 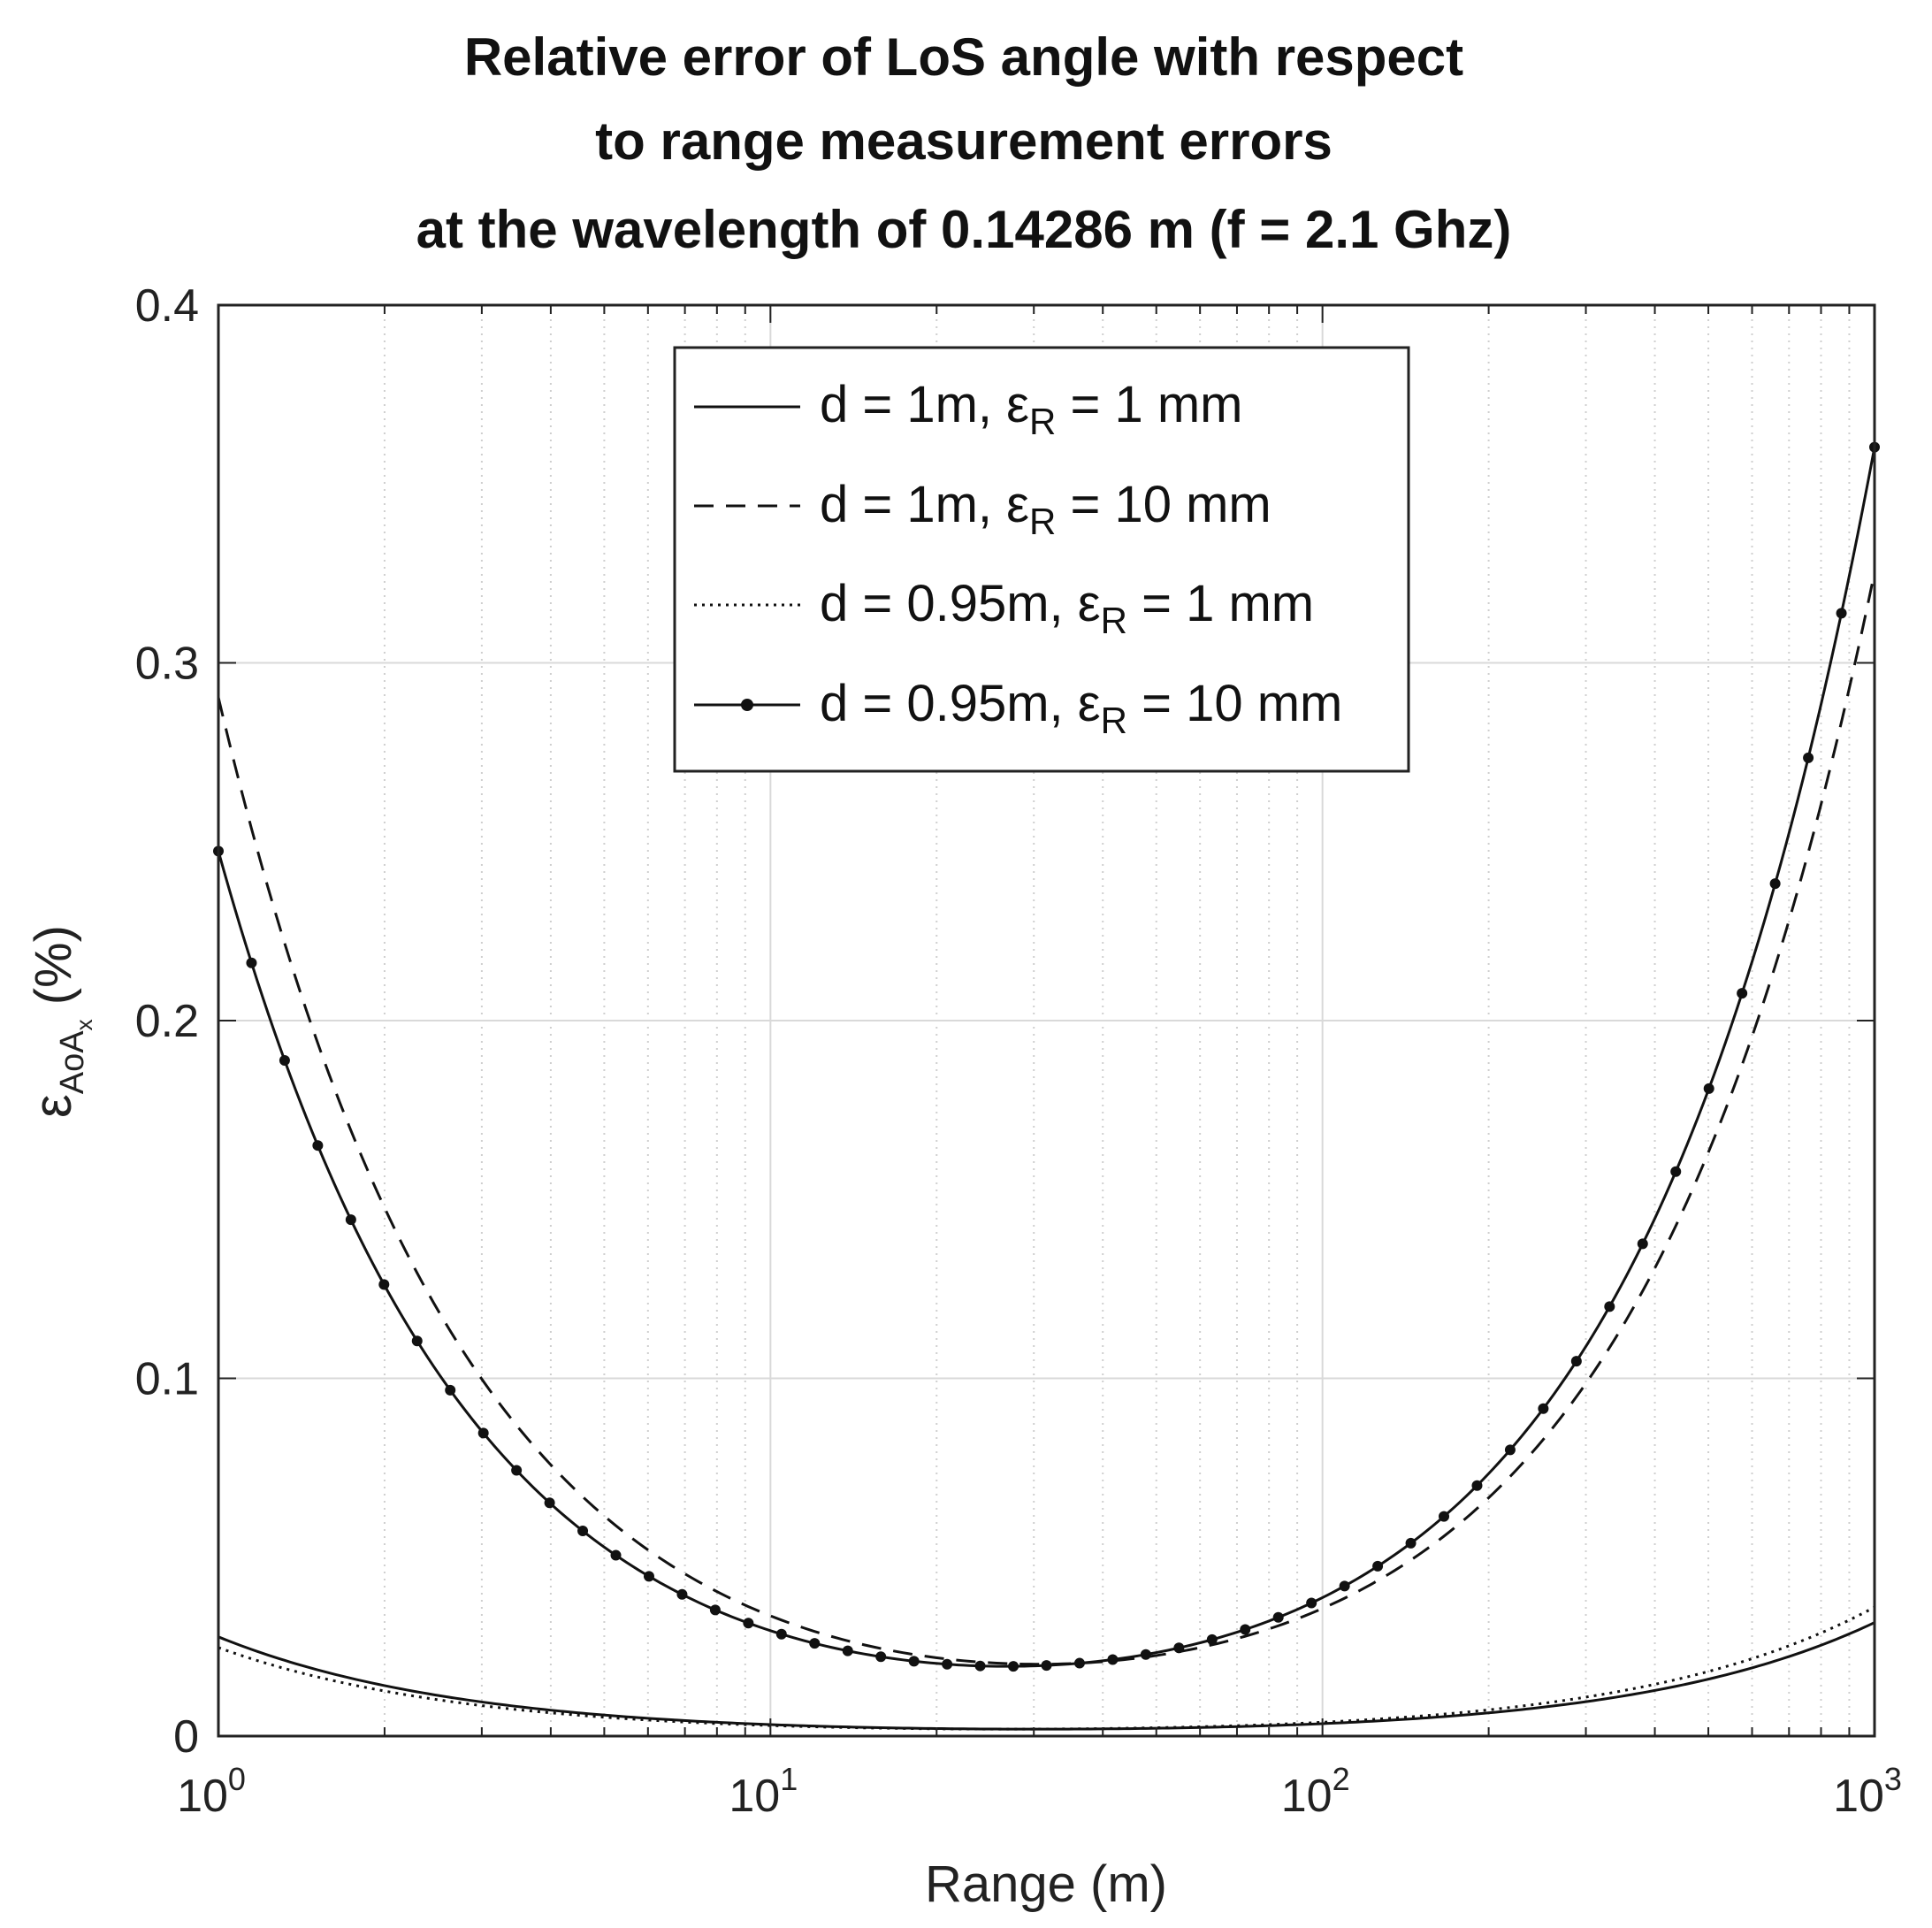 I want to click on x-tick-label: 10², so click(x=1315, y=1792).